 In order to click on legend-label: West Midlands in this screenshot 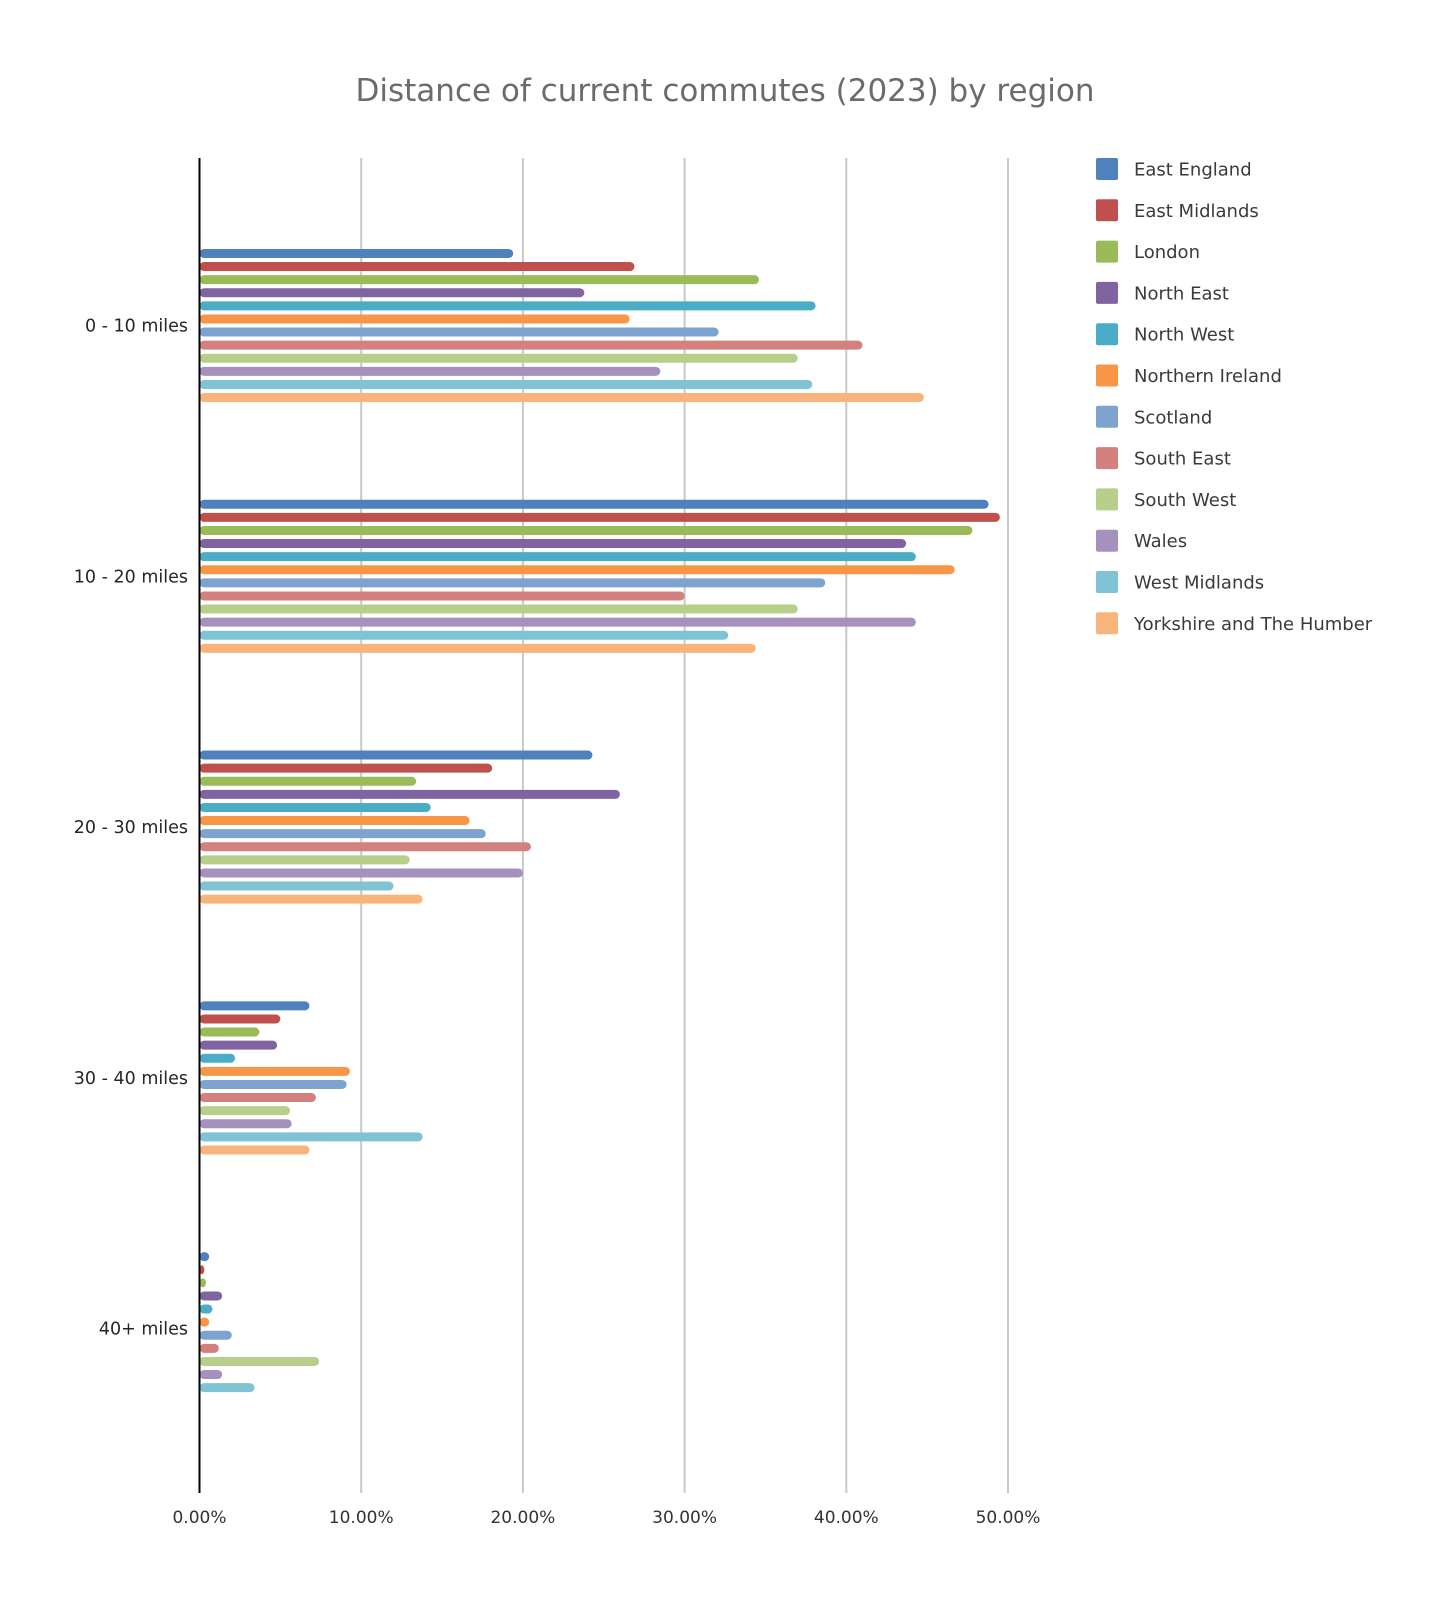, I will do `click(1199, 583)`.